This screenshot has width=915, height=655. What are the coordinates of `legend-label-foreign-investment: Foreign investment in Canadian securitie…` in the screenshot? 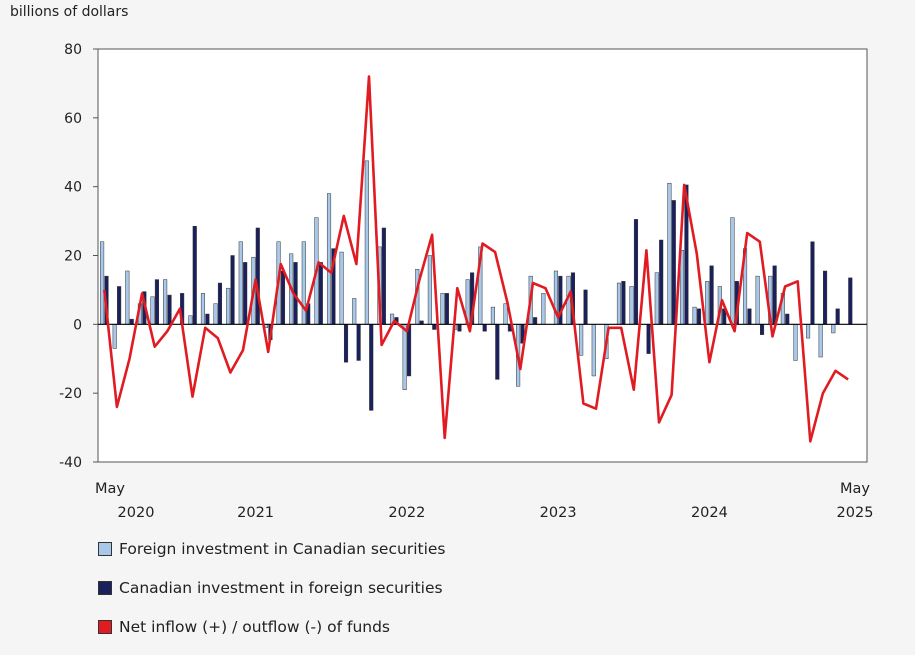 It's located at (282, 549).